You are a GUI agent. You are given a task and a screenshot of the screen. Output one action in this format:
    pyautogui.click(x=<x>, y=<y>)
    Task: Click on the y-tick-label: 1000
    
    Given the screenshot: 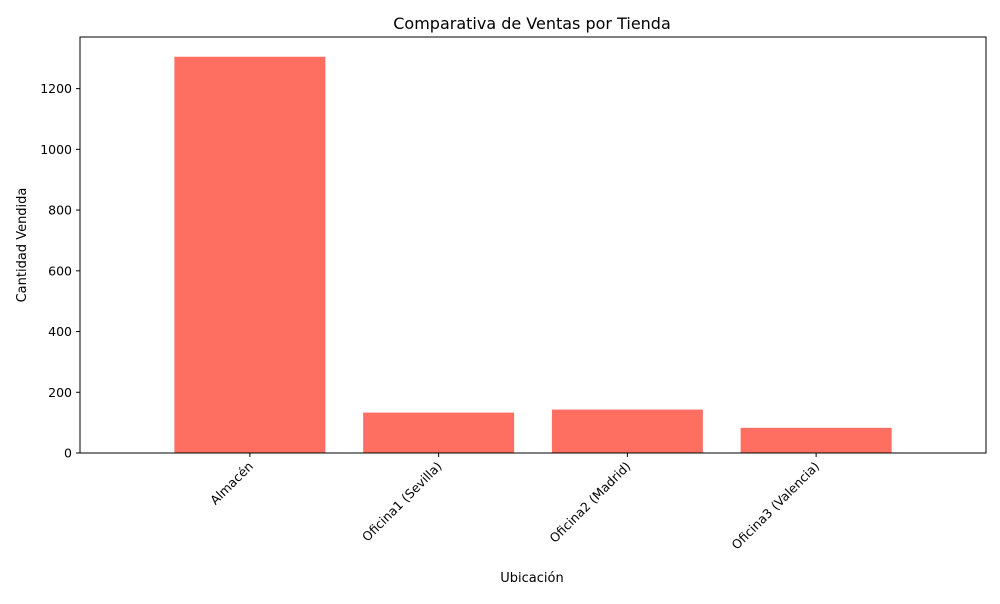 What is the action you would take?
    pyautogui.click(x=56, y=149)
    